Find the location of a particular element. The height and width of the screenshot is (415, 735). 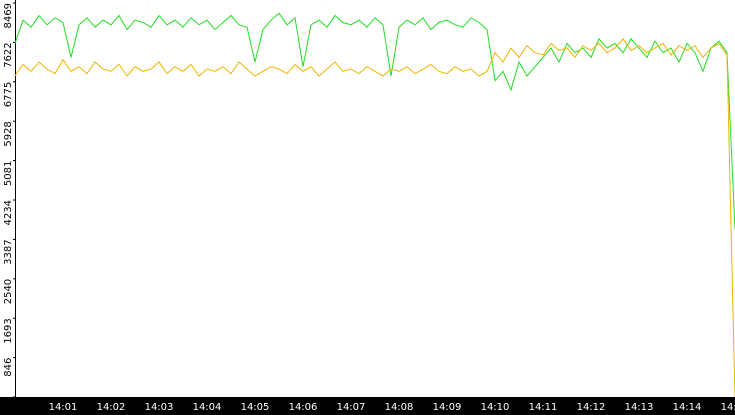

x-tick-label: 14:08 is located at coordinates (399, 407).